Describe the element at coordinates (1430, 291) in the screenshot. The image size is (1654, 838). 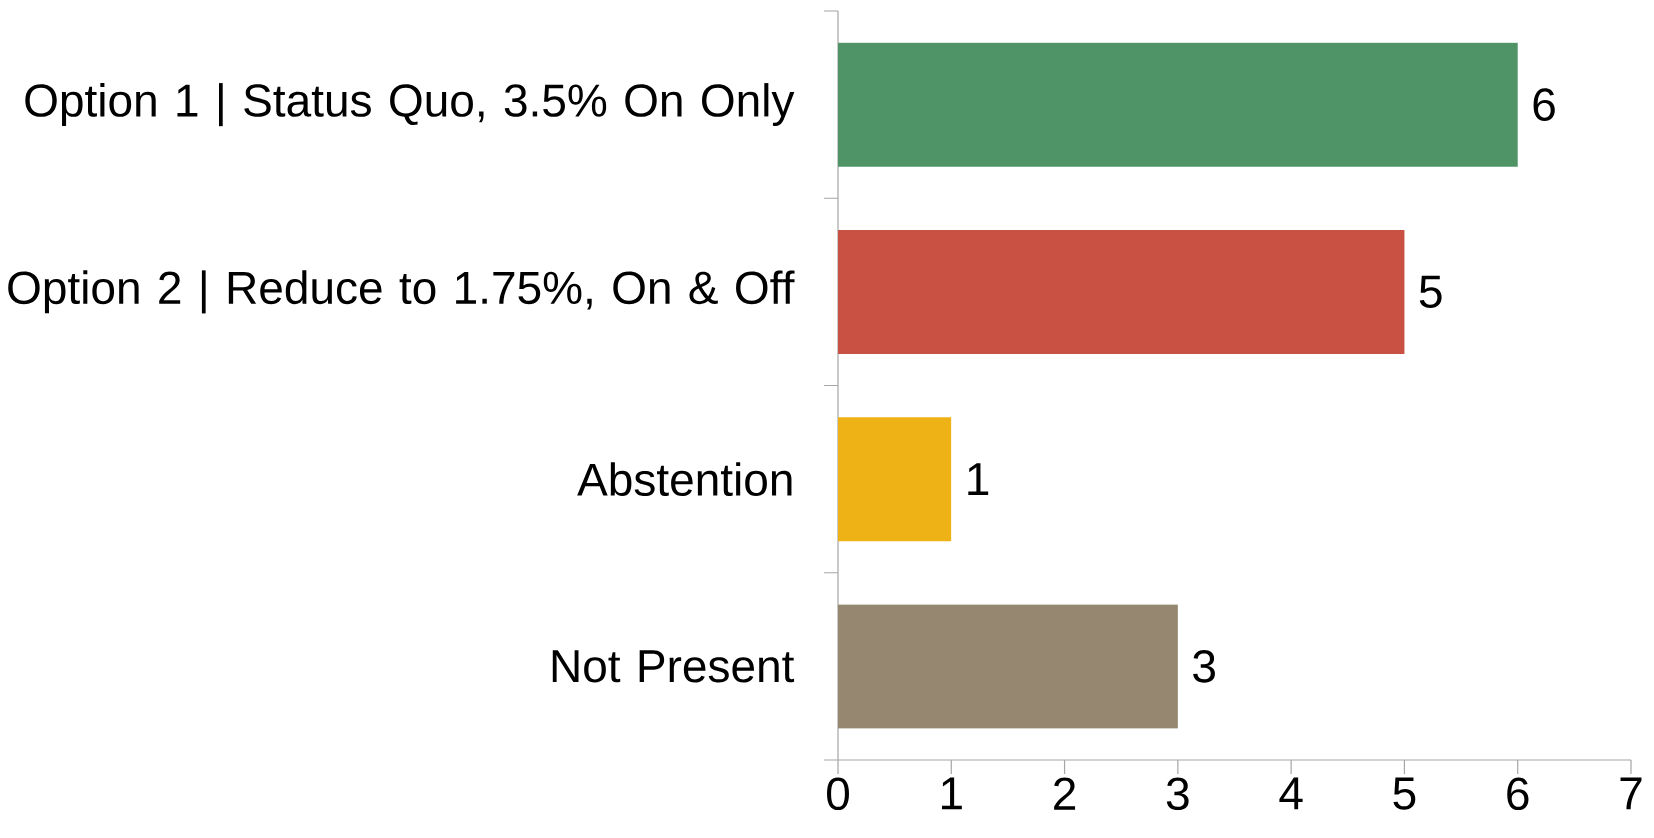
I see `data-label: 5` at that location.